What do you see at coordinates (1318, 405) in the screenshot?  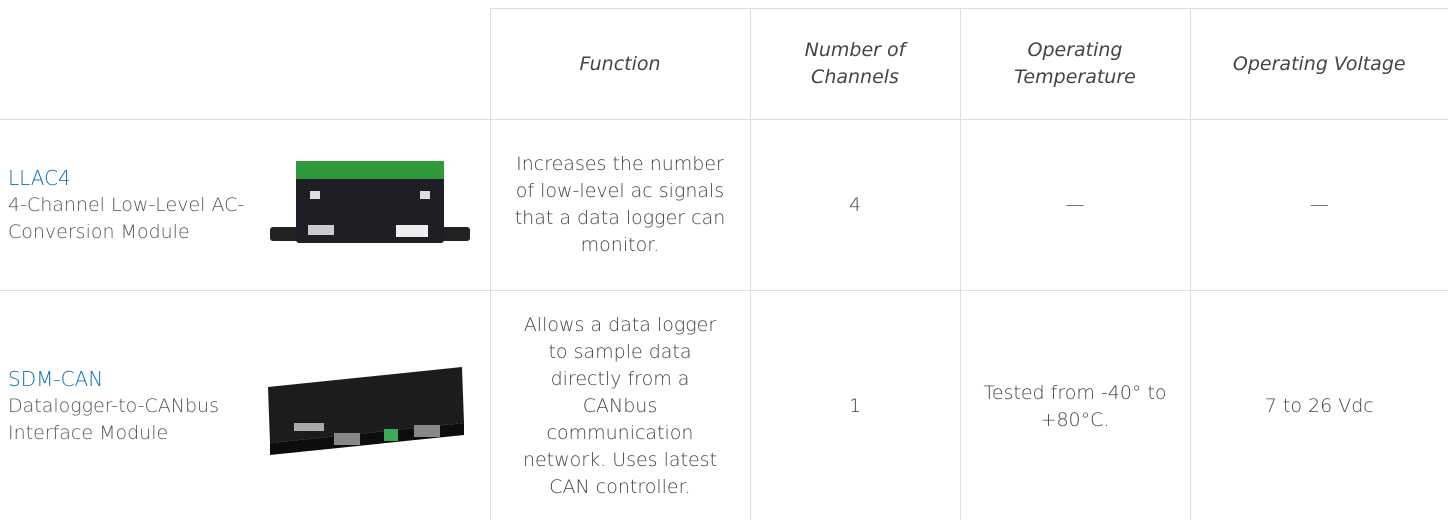 I see `cell: 7 to 26 Vdc` at bounding box center [1318, 405].